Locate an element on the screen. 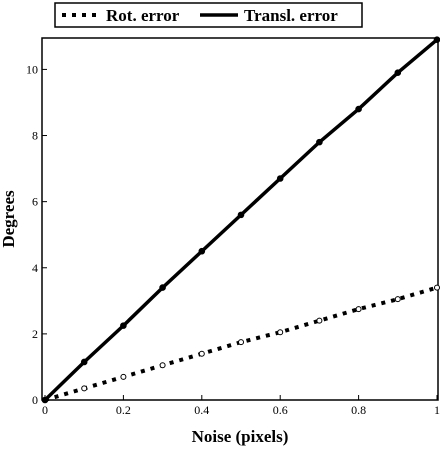 This screenshot has width=440, height=453. x-axis-label: Noise (pixels) is located at coordinates (240, 436).